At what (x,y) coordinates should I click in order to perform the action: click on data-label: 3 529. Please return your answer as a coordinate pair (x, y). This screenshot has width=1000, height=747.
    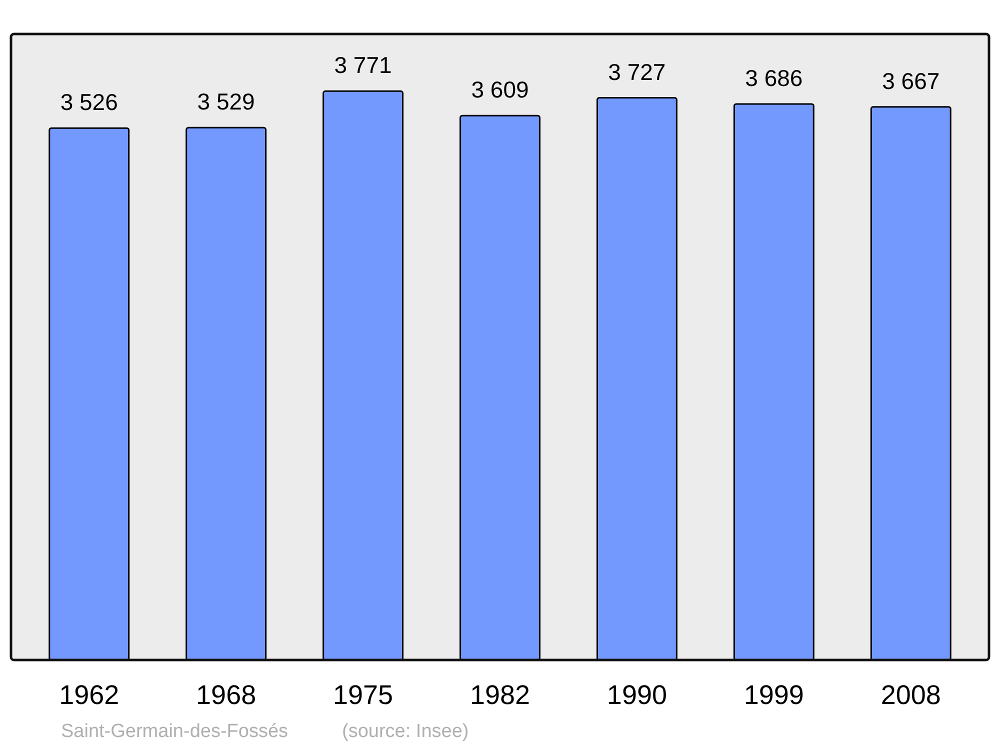
    Looking at the image, I should click on (226, 101).